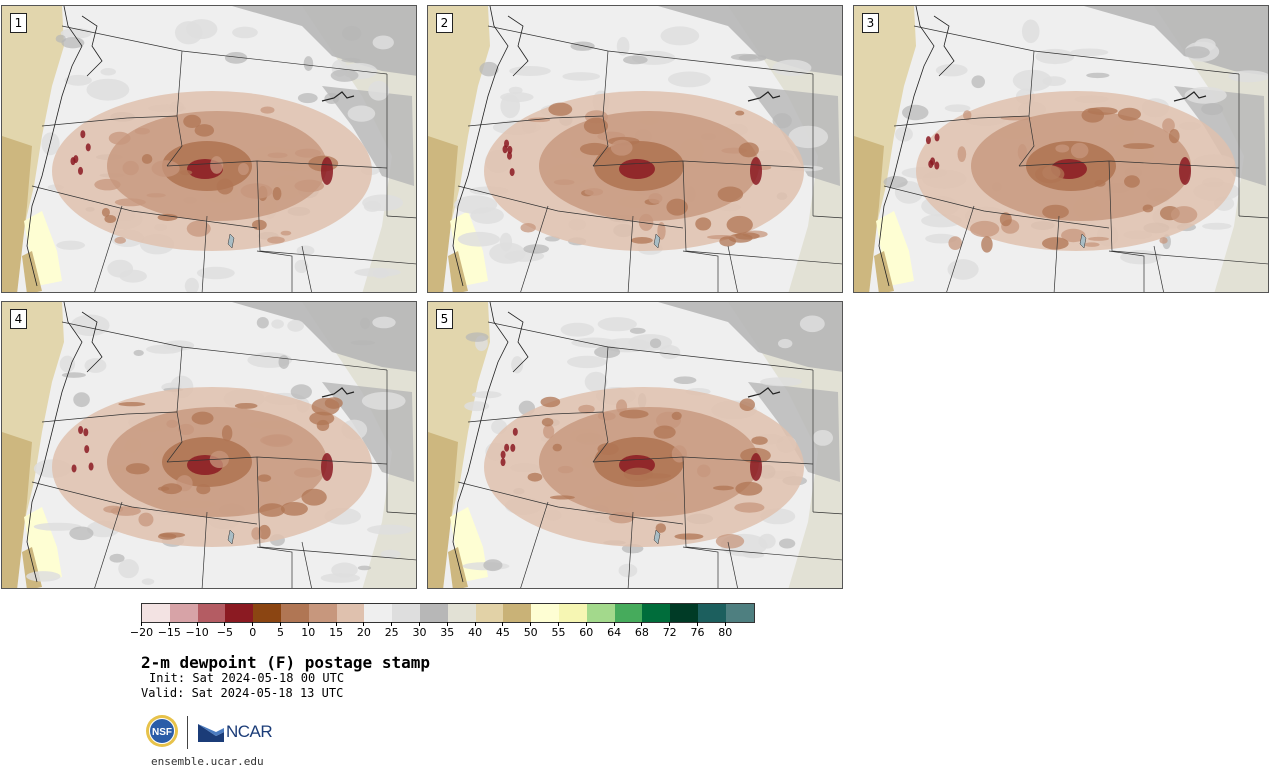 The width and height of the screenshot is (1280, 773). Describe the element at coordinates (197, 632) in the screenshot. I see `colorbar-tick-label: −10` at that location.